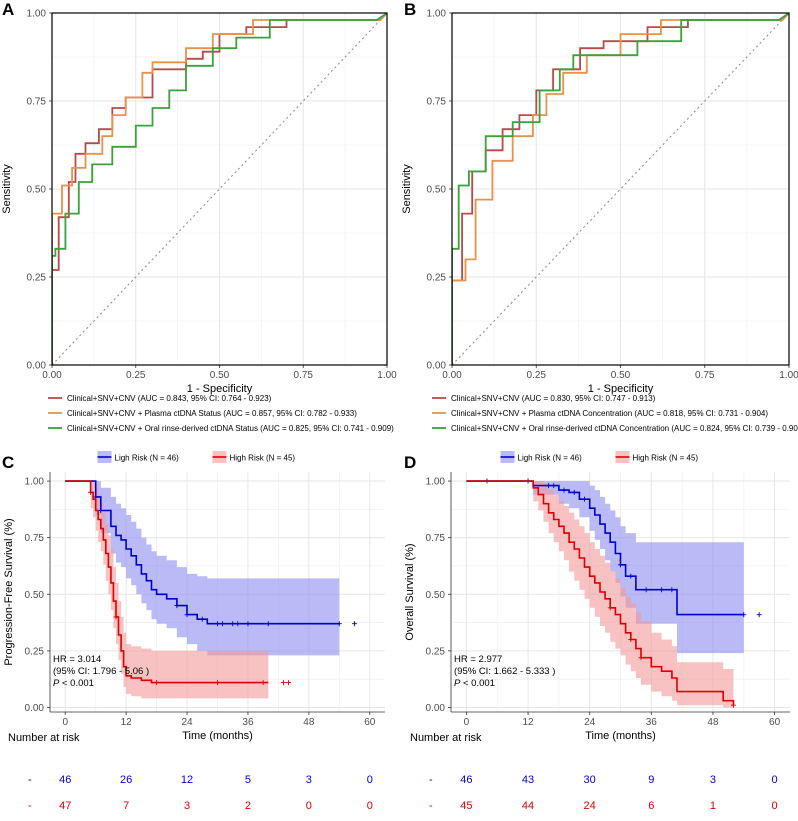 Image resolution: width=798 pixels, height=821 pixels. Describe the element at coordinates (187, 806) in the screenshot. I see `risk-count-high: 3` at that location.